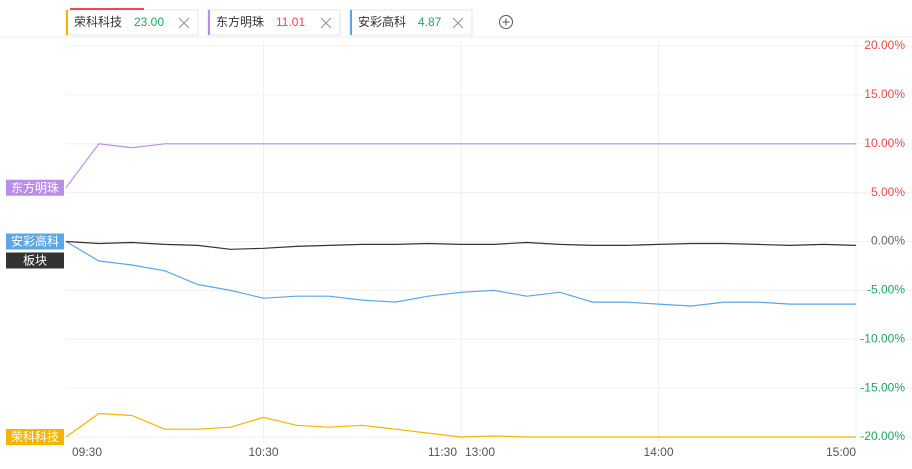  What do you see at coordinates (263, 452) in the screenshot?
I see `x-tick-label: 10:30` at bounding box center [263, 452].